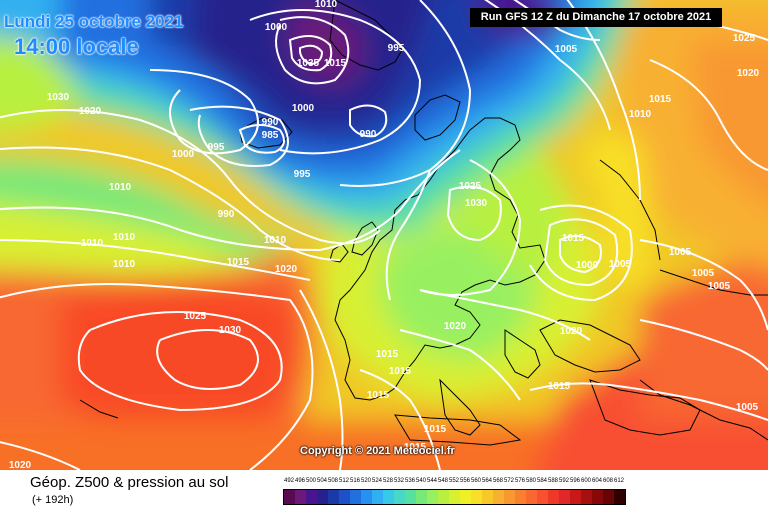 This screenshot has height=512, width=768. I want to click on scale-value: 504, so click(321, 481).